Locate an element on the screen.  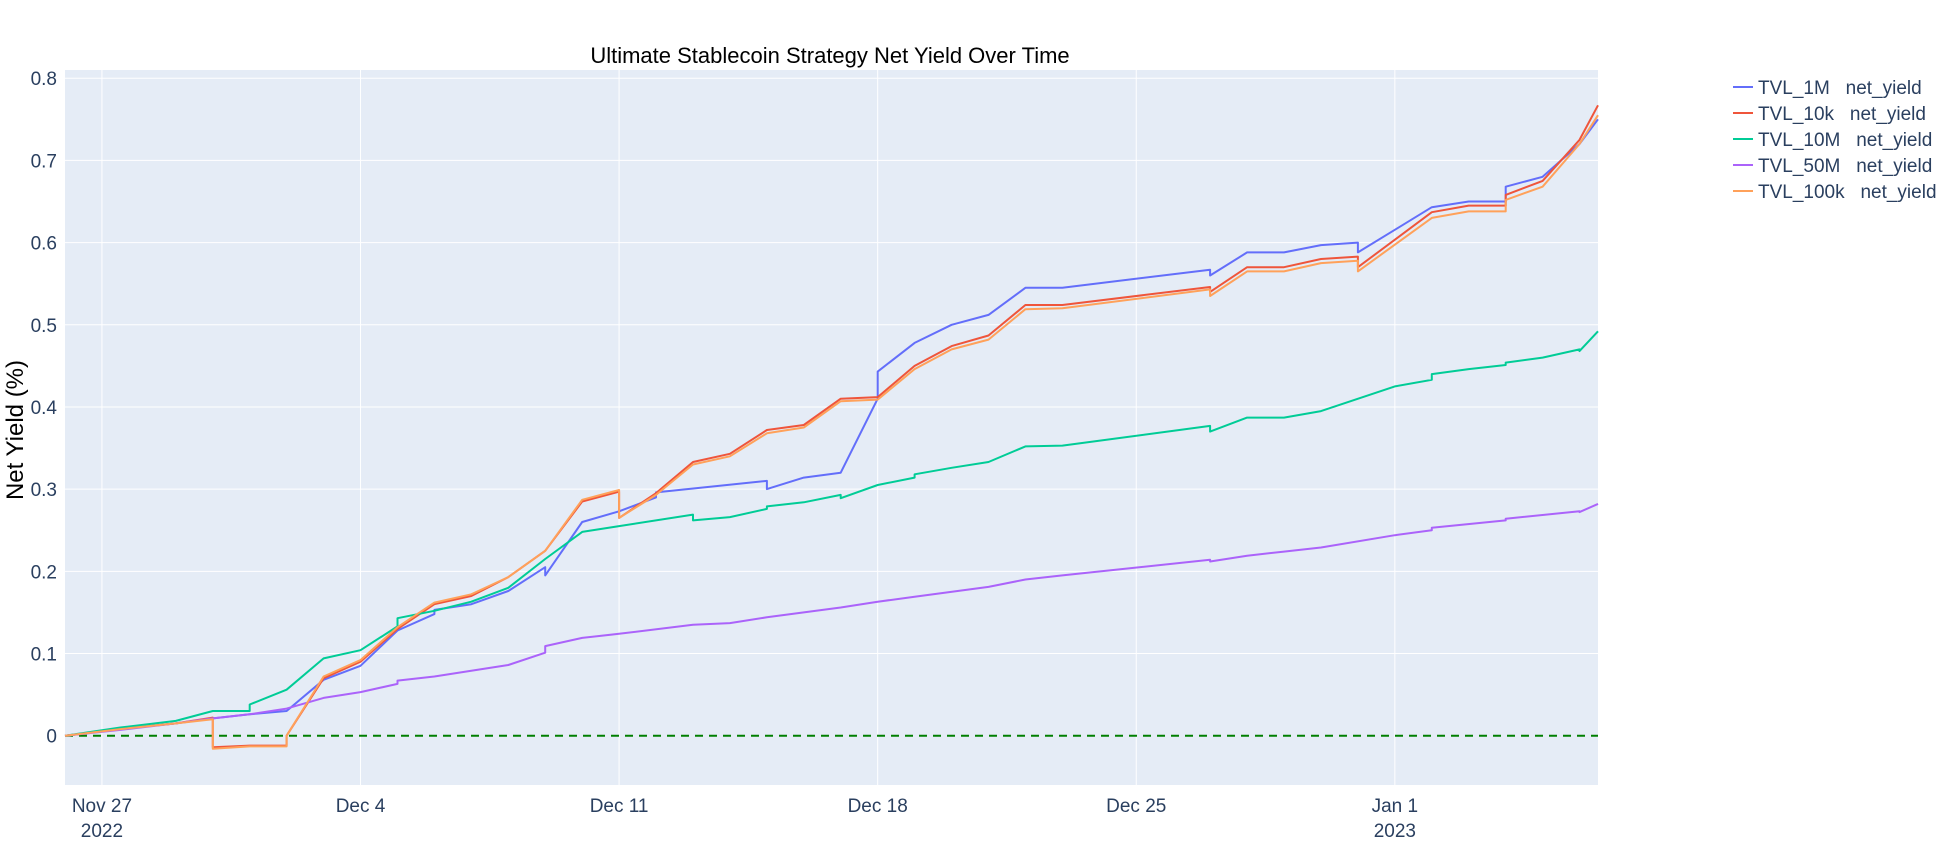
y-tick-label: 0.7 is located at coordinates (44, 161).